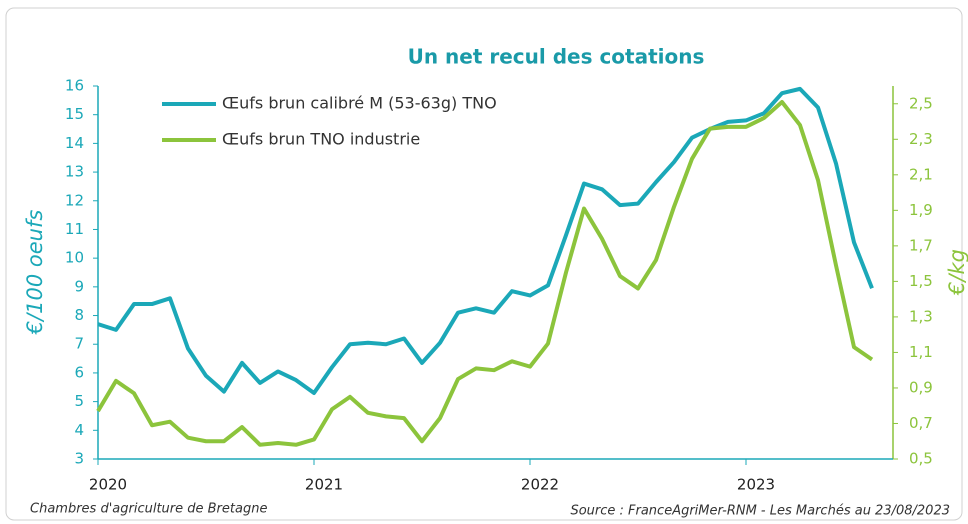  What do you see at coordinates (540, 485) in the screenshot?
I see `x-tick-label: 2022` at bounding box center [540, 485].